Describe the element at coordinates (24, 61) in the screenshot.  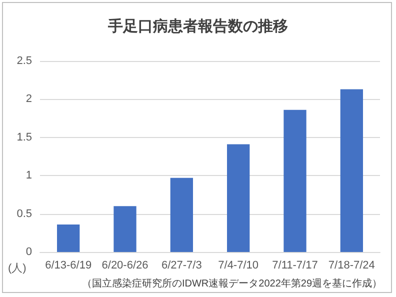
I see `y-tick-label: 2.5` at that location.